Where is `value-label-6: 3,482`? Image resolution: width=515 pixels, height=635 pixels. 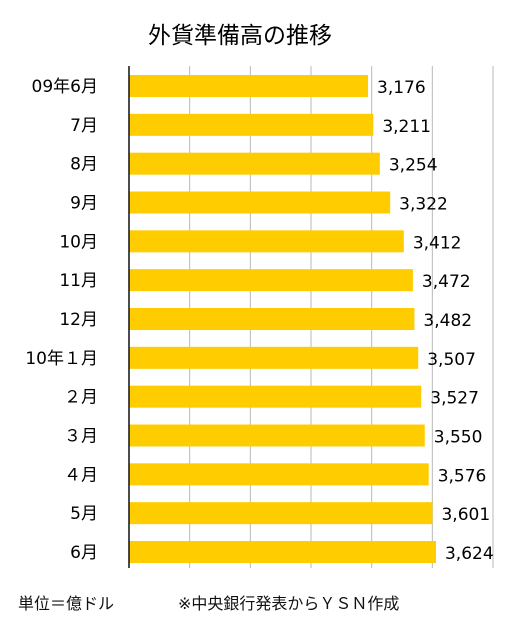
value-label-6: 3,482 is located at coordinates (447, 321).